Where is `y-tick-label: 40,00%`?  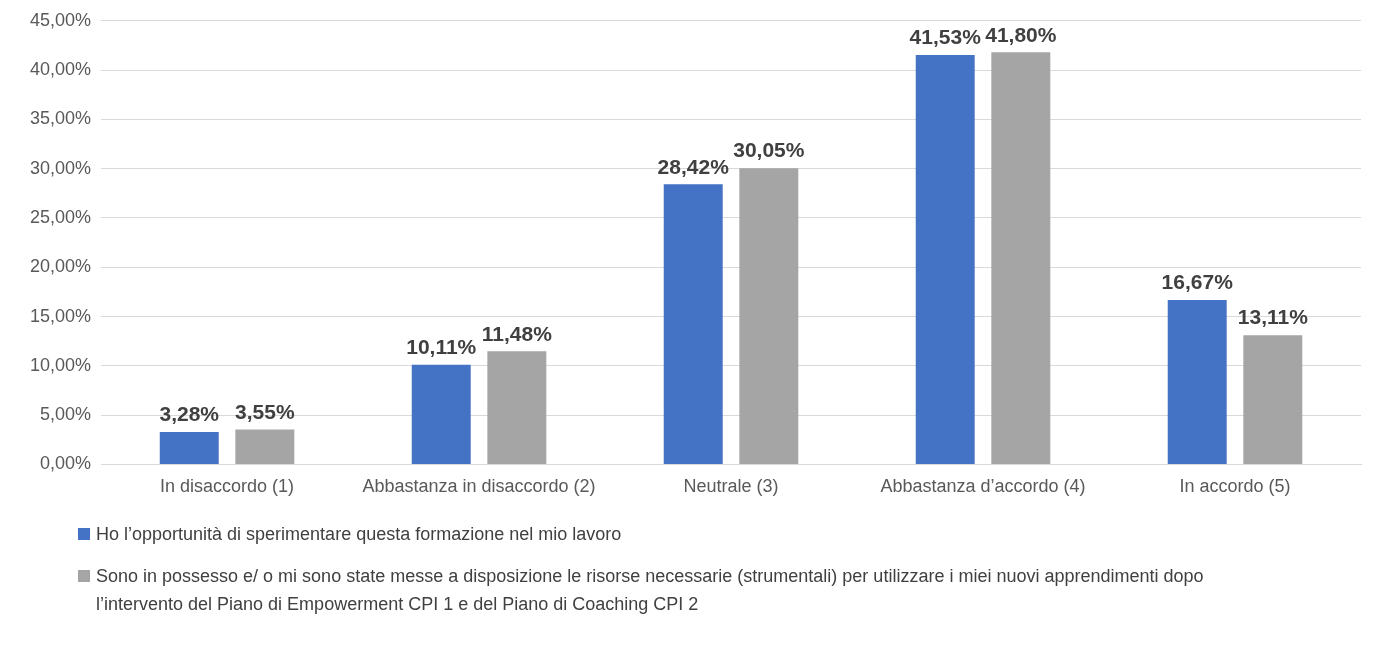
y-tick-label: 40,00% is located at coordinates (60, 69).